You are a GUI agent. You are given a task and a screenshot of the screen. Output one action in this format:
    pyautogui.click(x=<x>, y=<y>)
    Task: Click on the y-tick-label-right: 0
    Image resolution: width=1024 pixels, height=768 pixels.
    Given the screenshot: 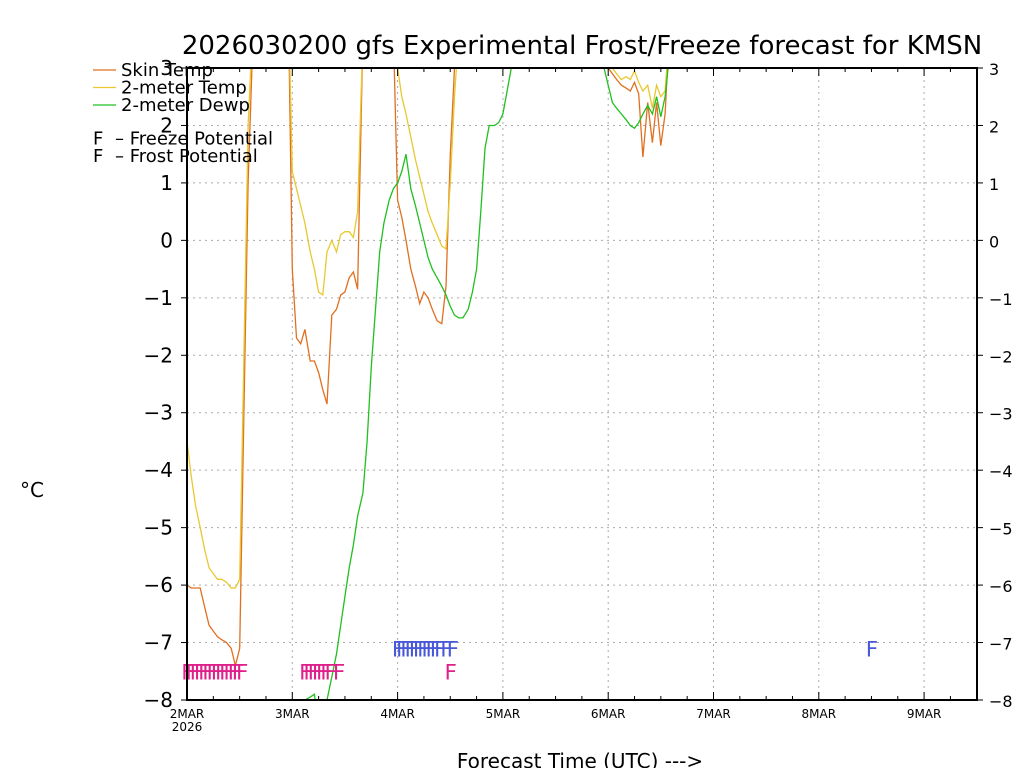 What is the action you would take?
    pyautogui.click(x=994, y=241)
    